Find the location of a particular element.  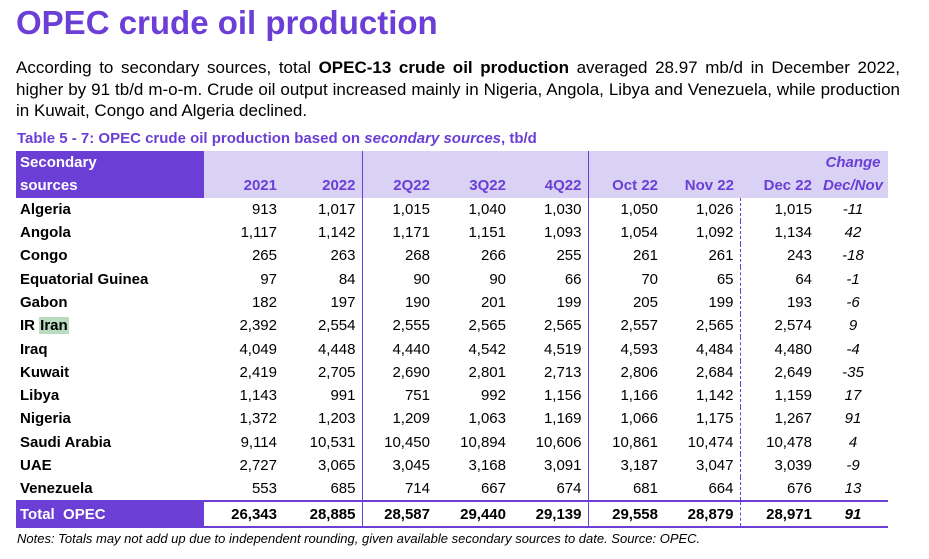

value-cell: 3,039 is located at coordinates (778, 465).